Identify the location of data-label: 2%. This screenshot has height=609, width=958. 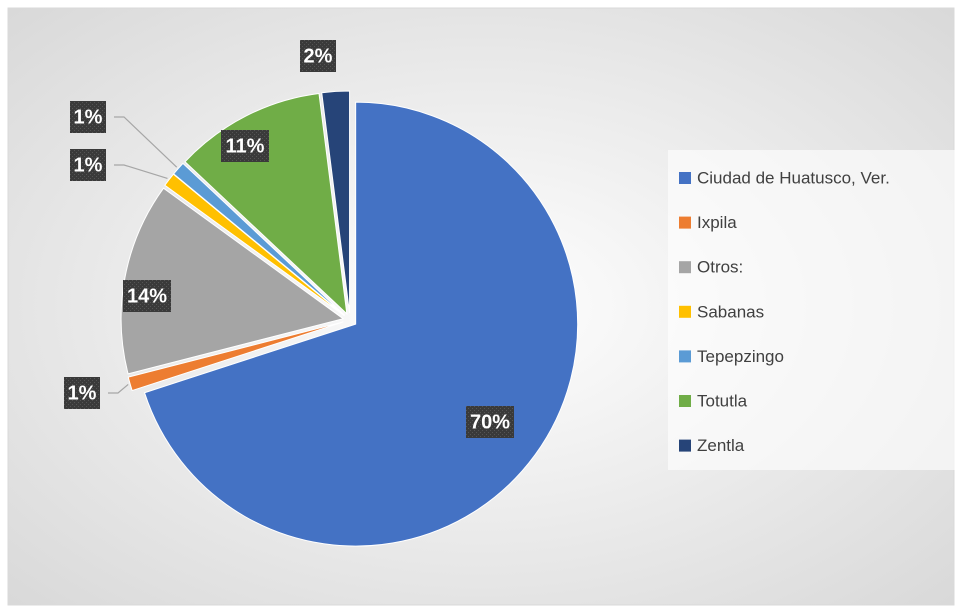
(318, 56).